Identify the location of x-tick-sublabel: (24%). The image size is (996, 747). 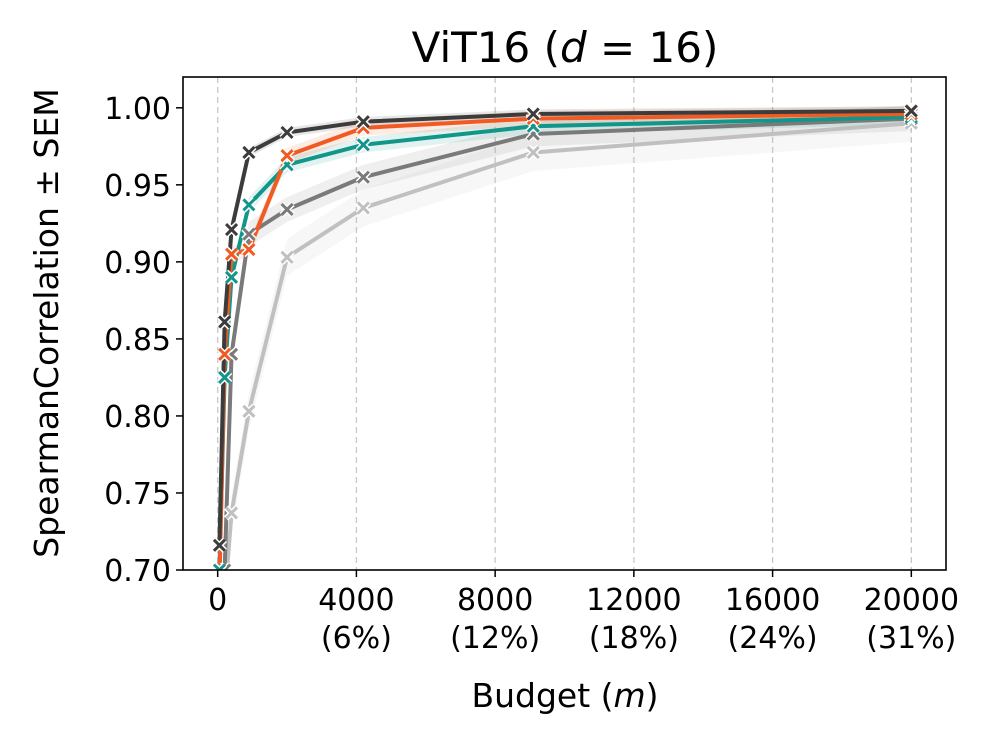
(773, 638).